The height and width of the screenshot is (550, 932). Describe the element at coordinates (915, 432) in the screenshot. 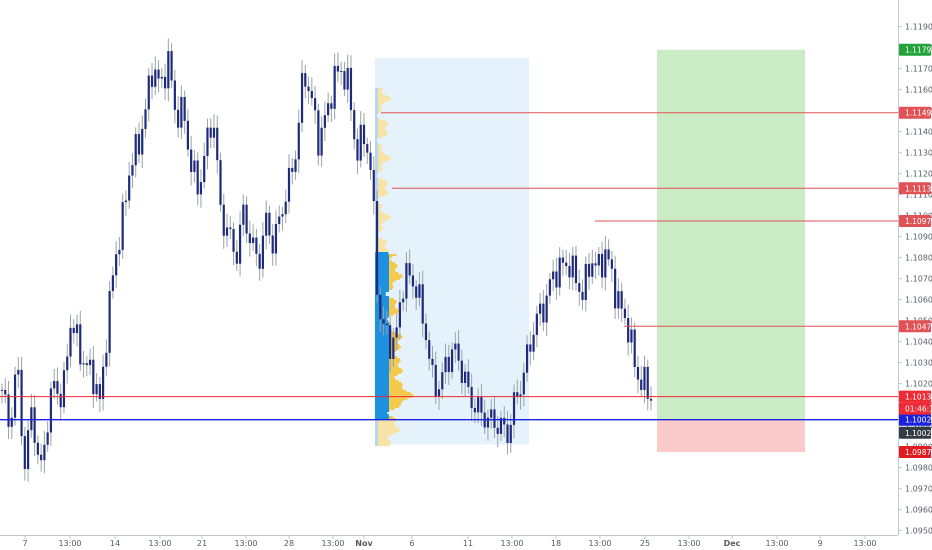

I see `entry-price-label-tag` at that location.